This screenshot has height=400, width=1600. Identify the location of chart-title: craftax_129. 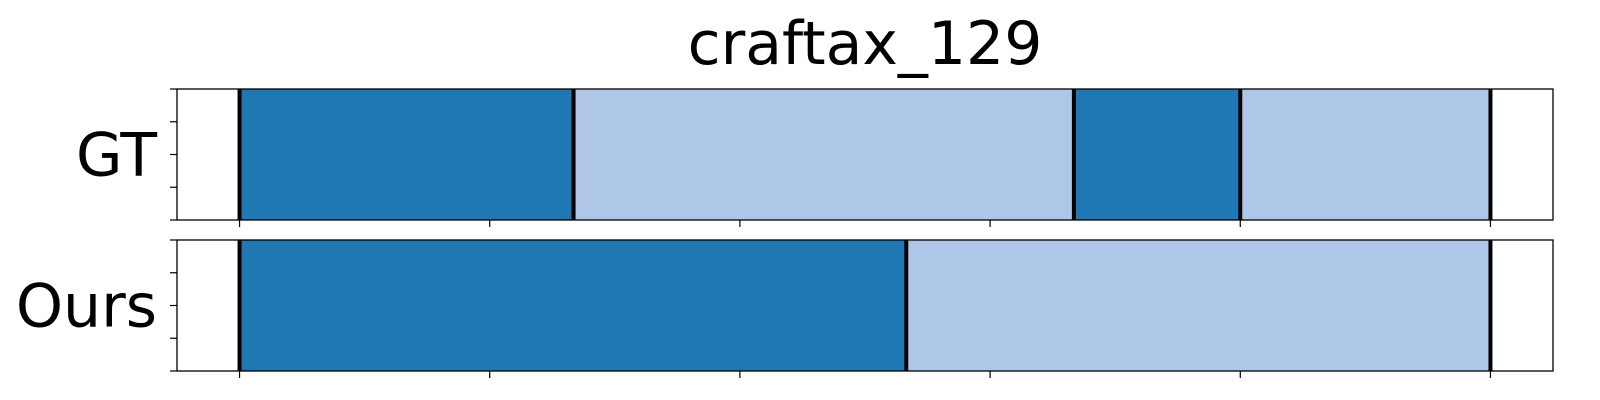
(865, 44).